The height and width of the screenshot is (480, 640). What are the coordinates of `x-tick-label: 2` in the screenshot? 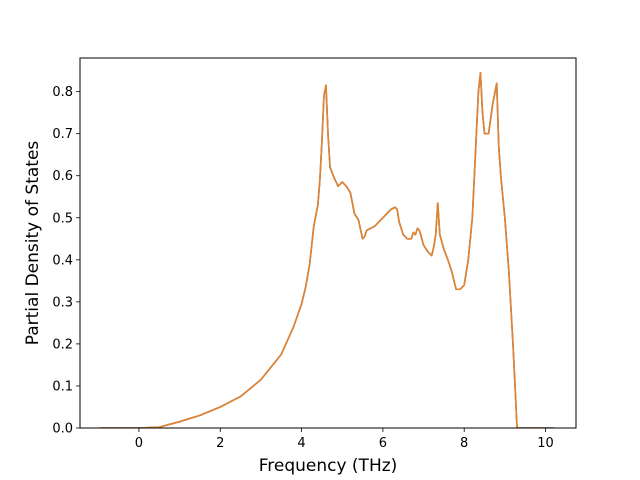 It's located at (220, 443).